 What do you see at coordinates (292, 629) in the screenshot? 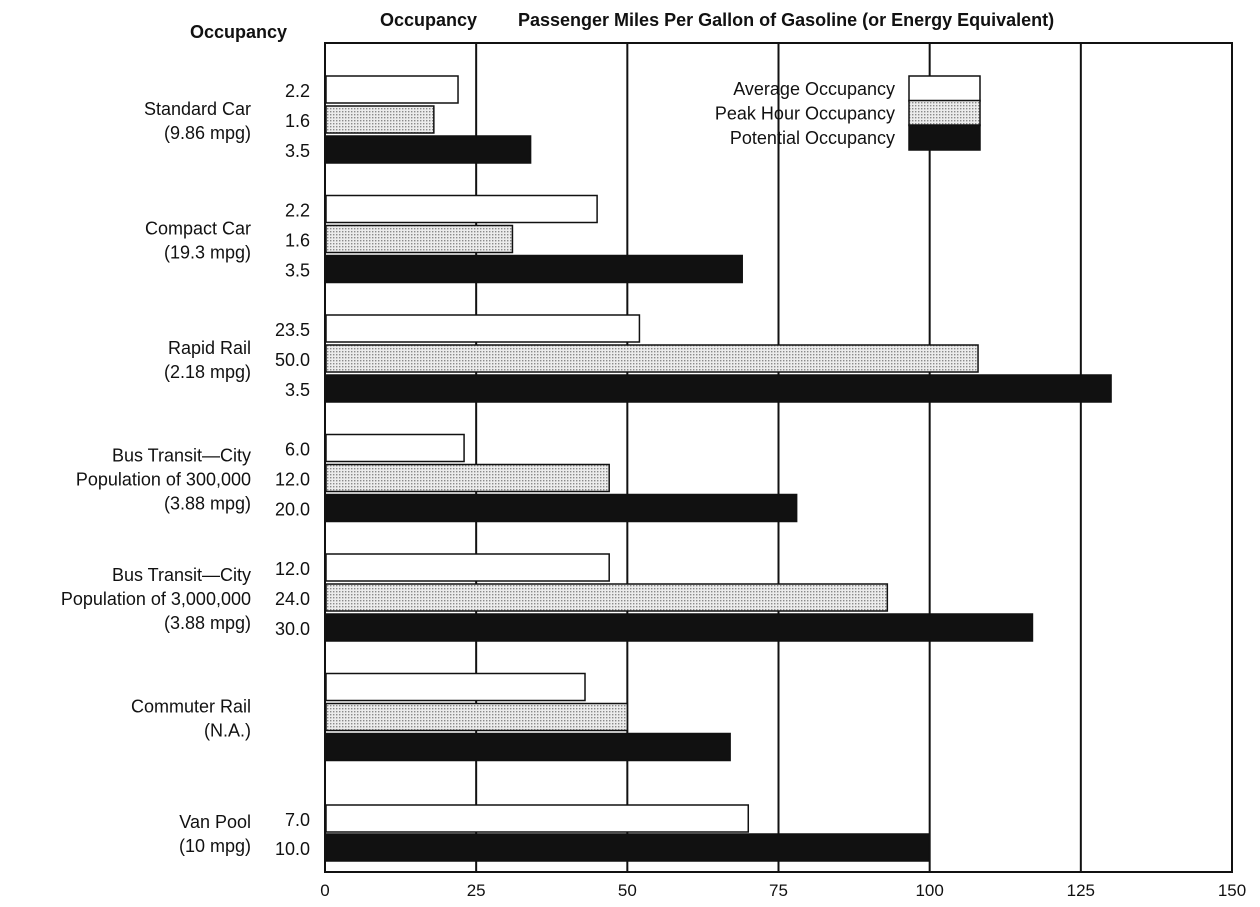
I see `occupancy-value: 30.0` at bounding box center [292, 629].